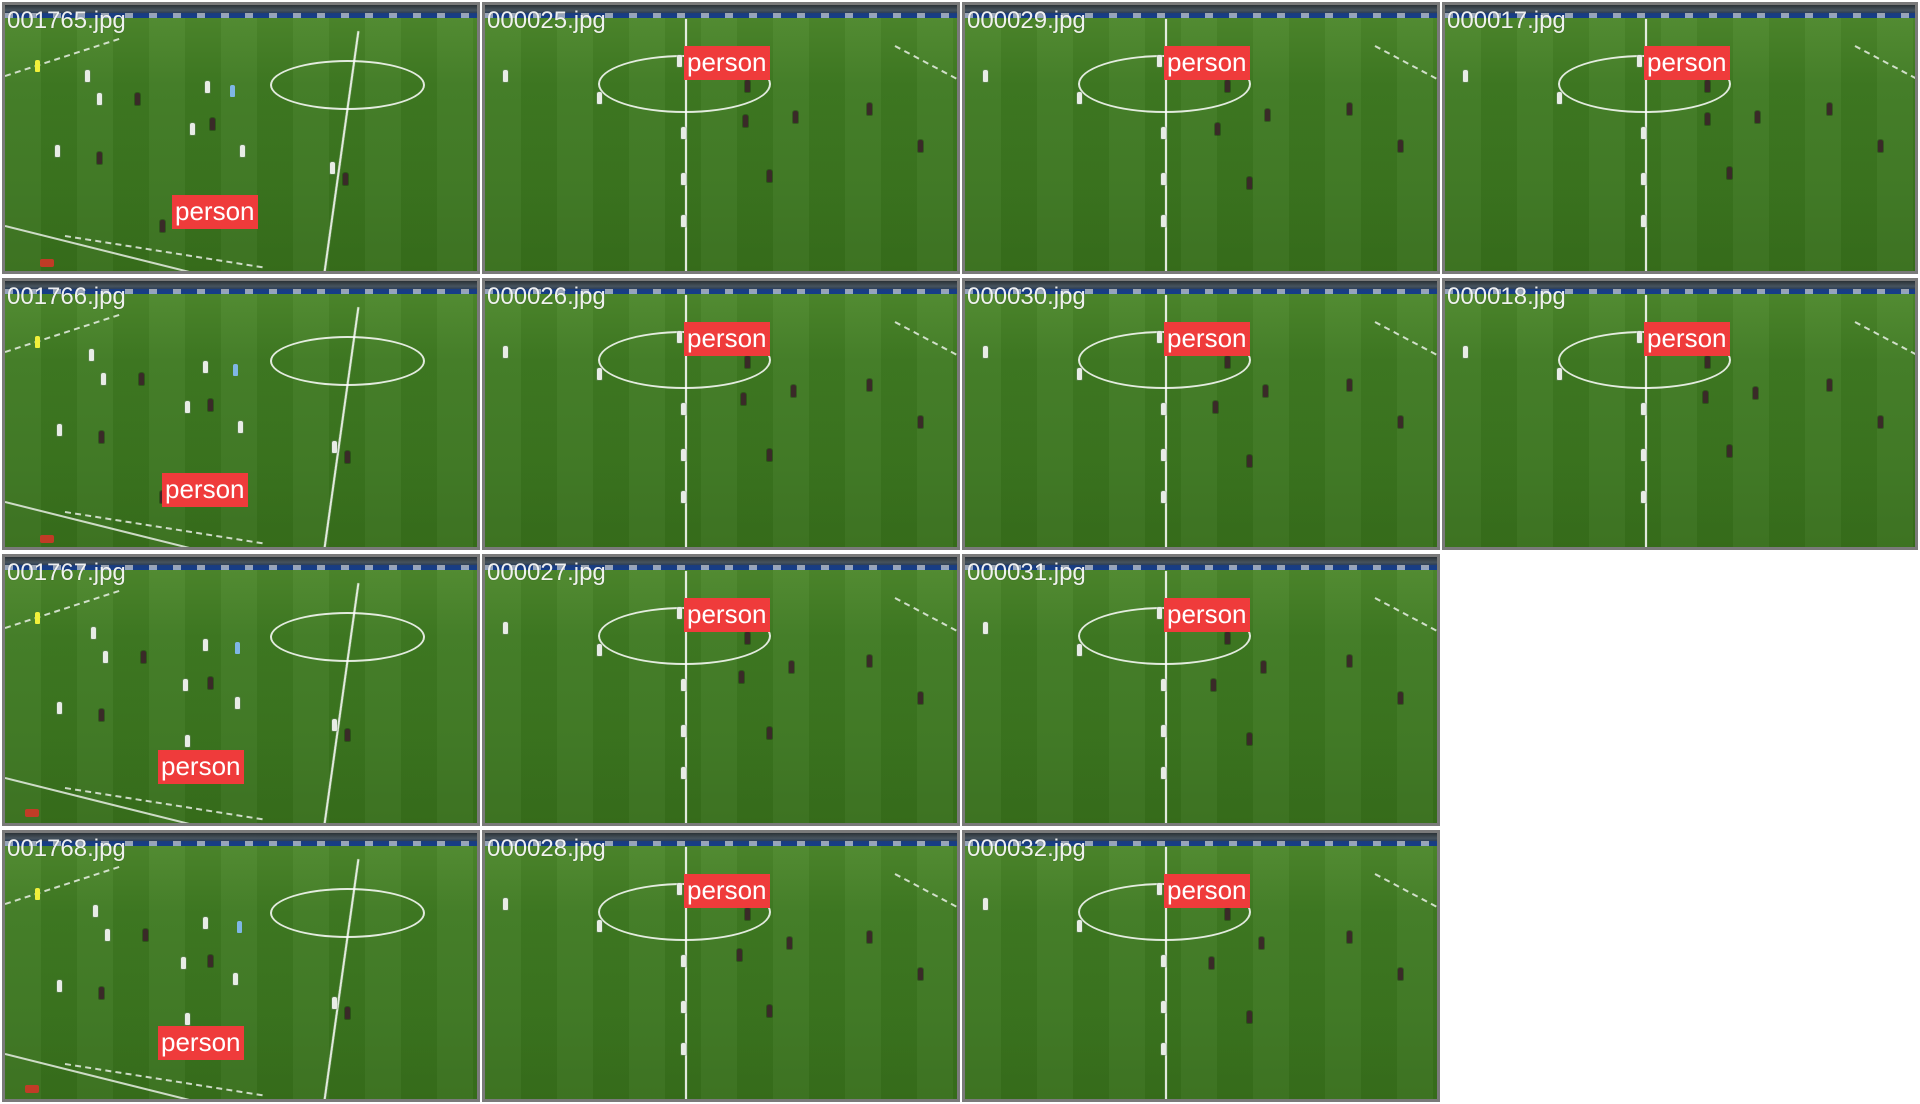 The width and height of the screenshot is (1920, 1104). What do you see at coordinates (66, 848) in the screenshot?
I see `filename-label: 001768.jpg` at bounding box center [66, 848].